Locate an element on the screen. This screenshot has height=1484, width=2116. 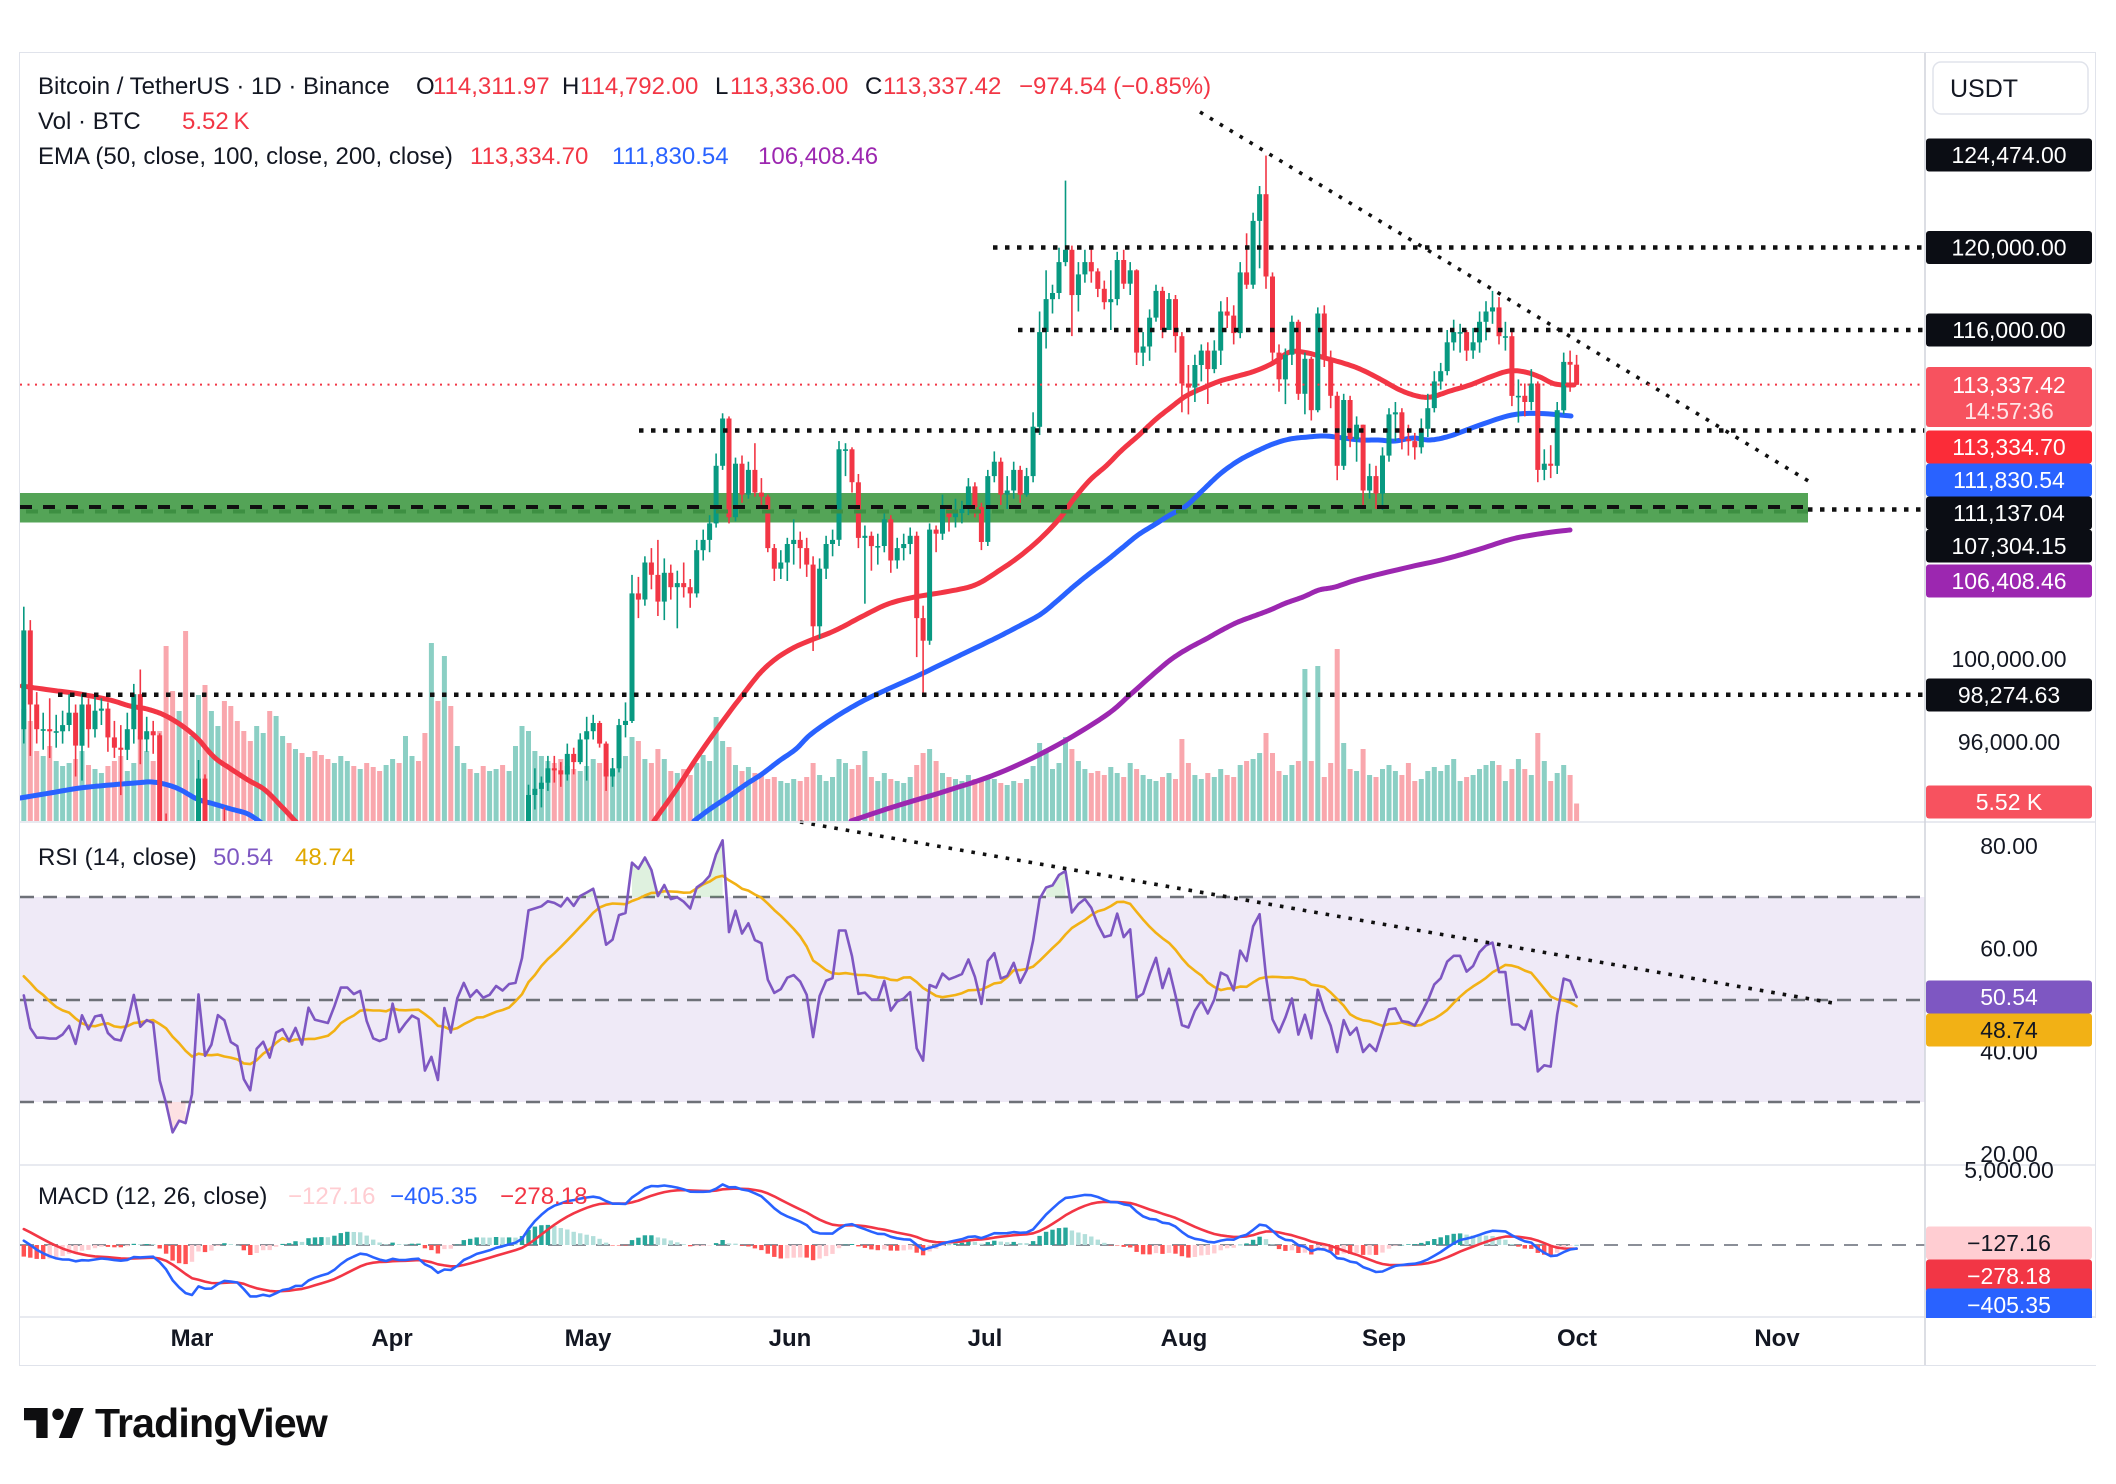
svg-text: Aug is located at coordinates (1184, 1338).